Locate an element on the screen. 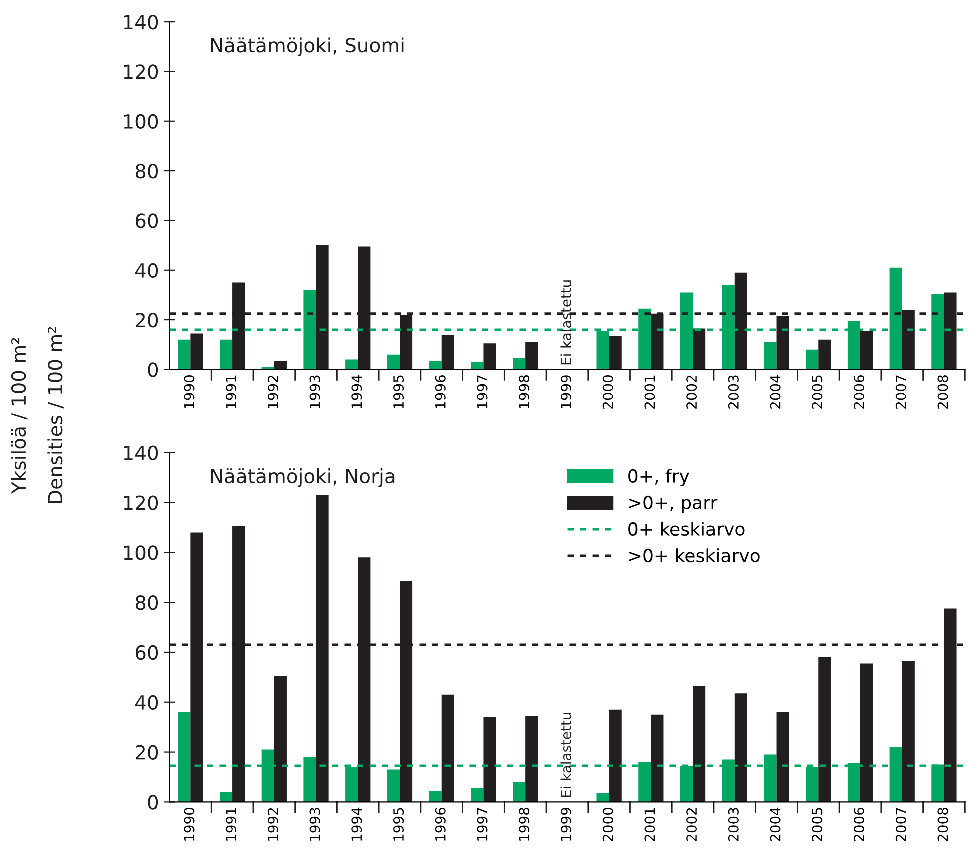  text: Näätämöjoki, Norja is located at coordinates (303, 478).